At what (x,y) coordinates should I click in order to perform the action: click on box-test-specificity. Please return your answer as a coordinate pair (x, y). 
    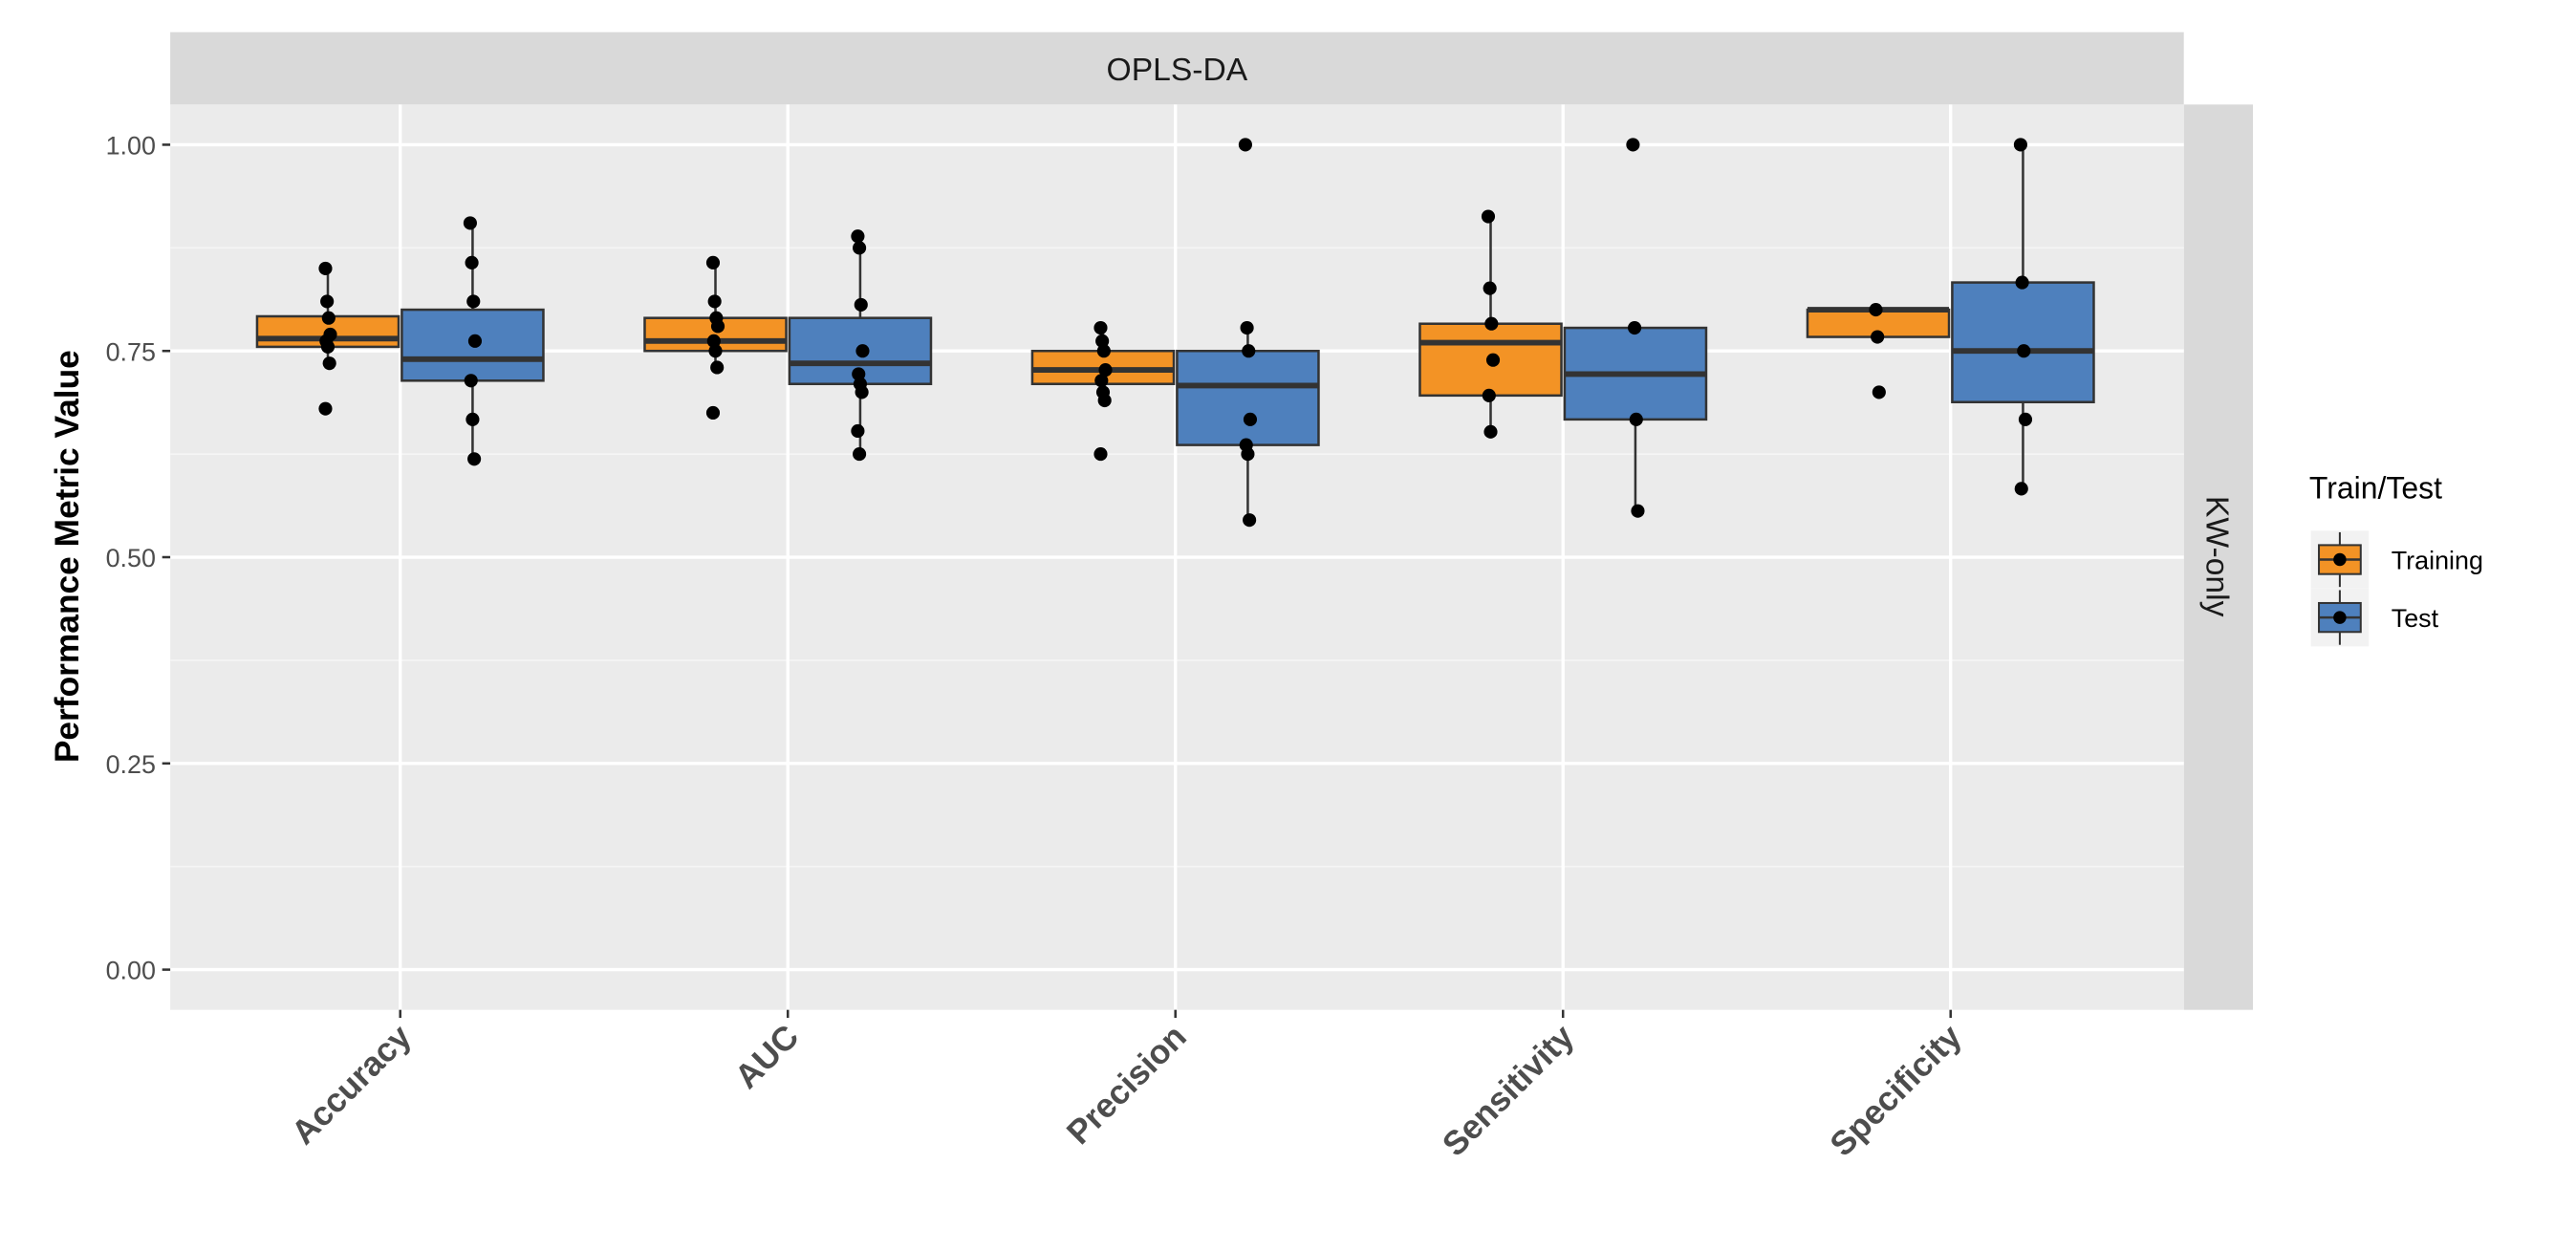
    Looking at the image, I should click on (2023, 317).